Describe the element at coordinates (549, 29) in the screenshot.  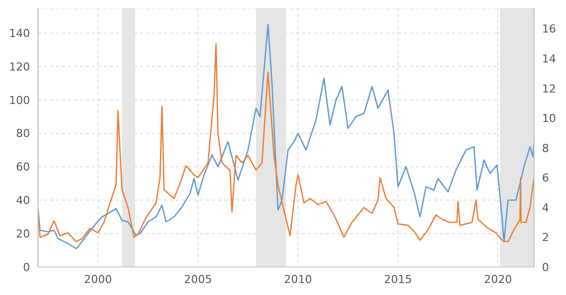
I see `y2-tick-label: 16` at that location.